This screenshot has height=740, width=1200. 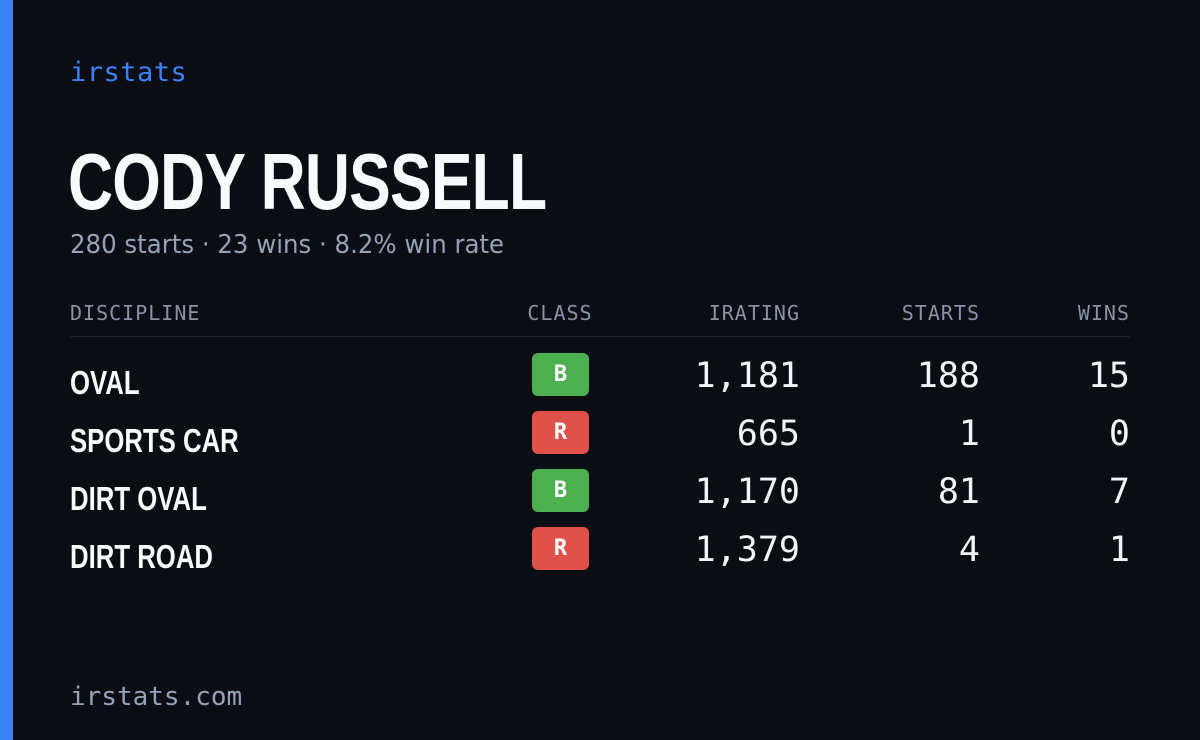 What do you see at coordinates (754, 313) in the screenshot?
I see `header-irating: IRATING` at bounding box center [754, 313].